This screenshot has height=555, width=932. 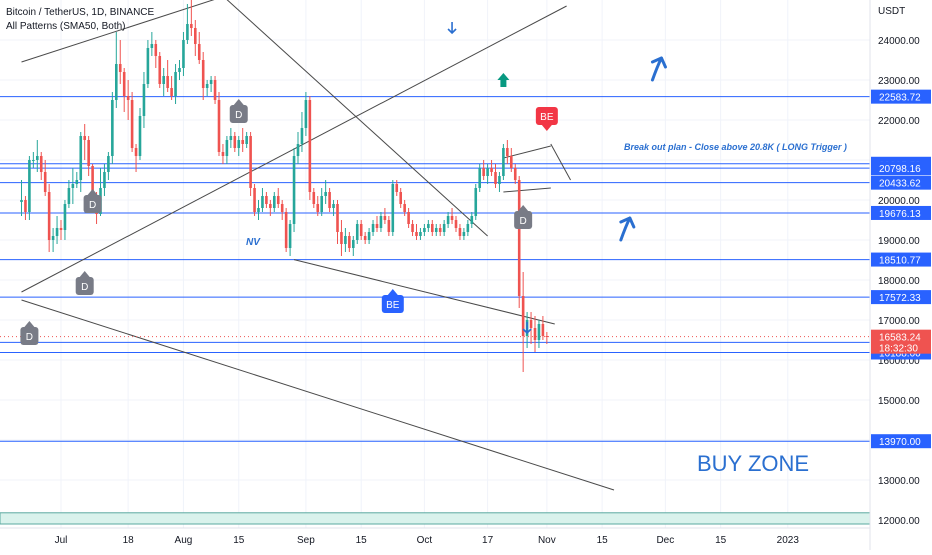 I want to click on time-tick-label: 18, so click(x=129, y=540).